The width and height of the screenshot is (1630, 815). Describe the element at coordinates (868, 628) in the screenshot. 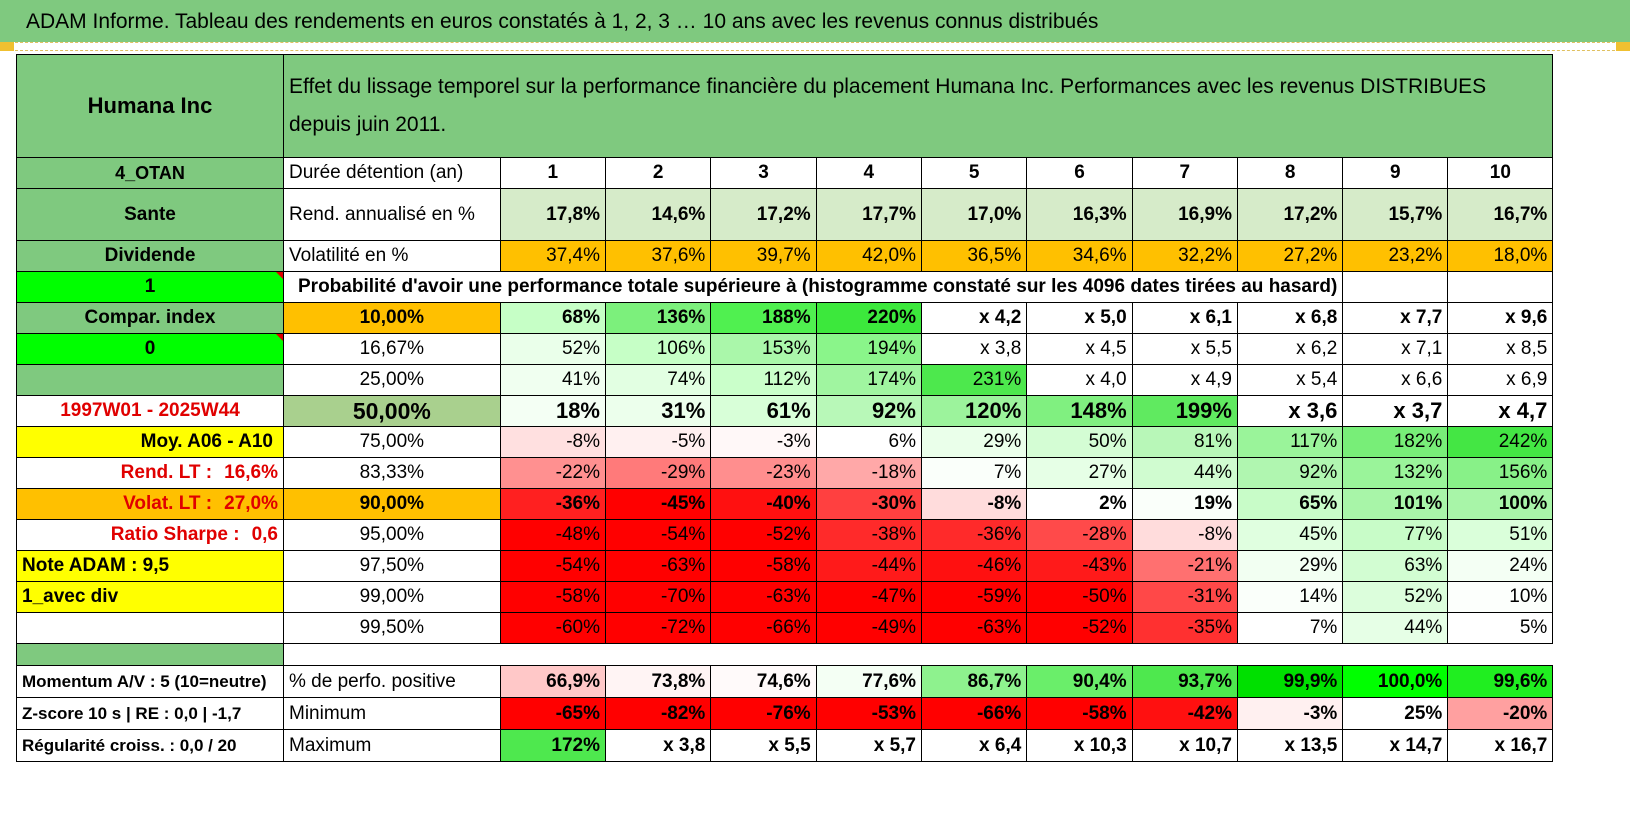

I see `probability-value: -49%` at that location.